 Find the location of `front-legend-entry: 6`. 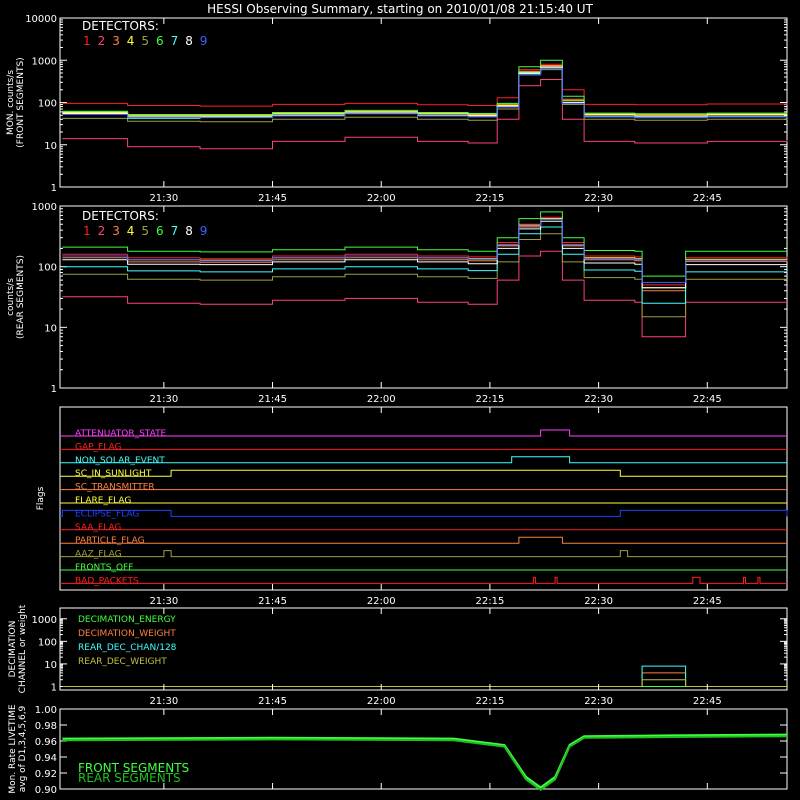

front-legend-entry: 6 is located at coordinates (160, 41).